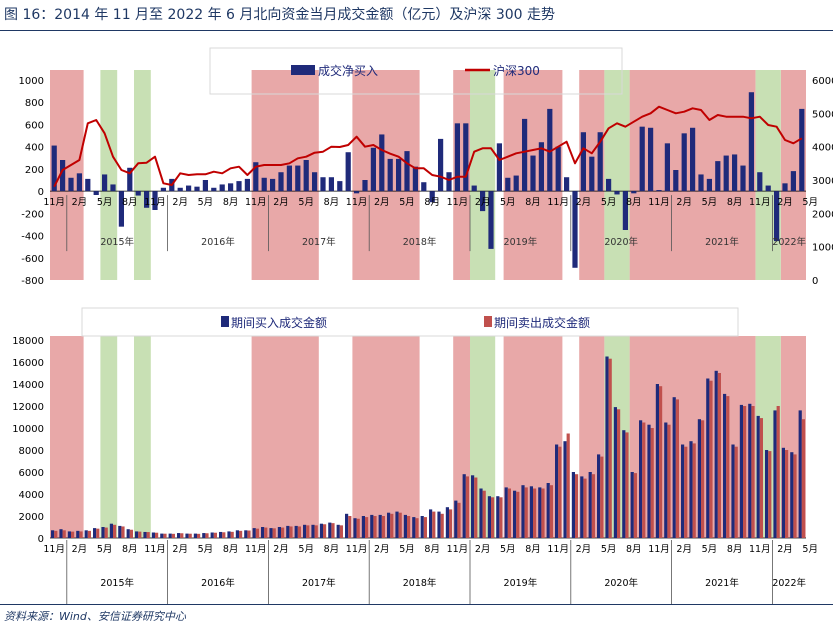  I want to click on bottom-year-label: 2020年, so click(621, 583).